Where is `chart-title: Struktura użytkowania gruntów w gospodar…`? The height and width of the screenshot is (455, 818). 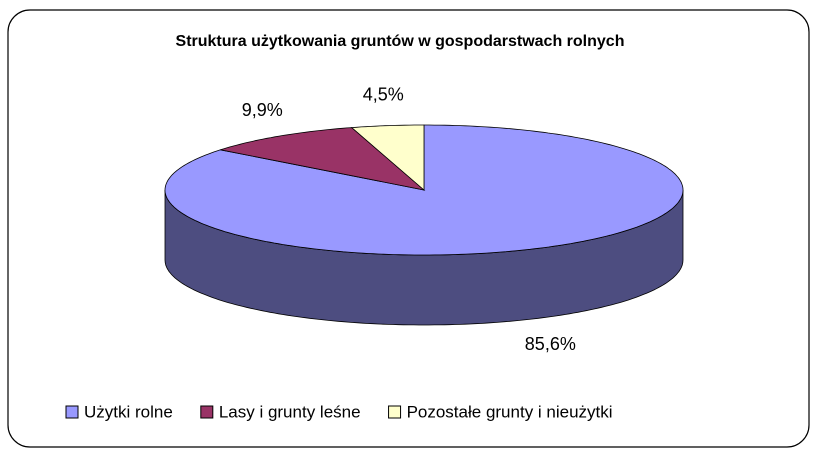 chart-title: Struktura użytkowania gruntów w gospodar… is located at coordinates (400, 41).